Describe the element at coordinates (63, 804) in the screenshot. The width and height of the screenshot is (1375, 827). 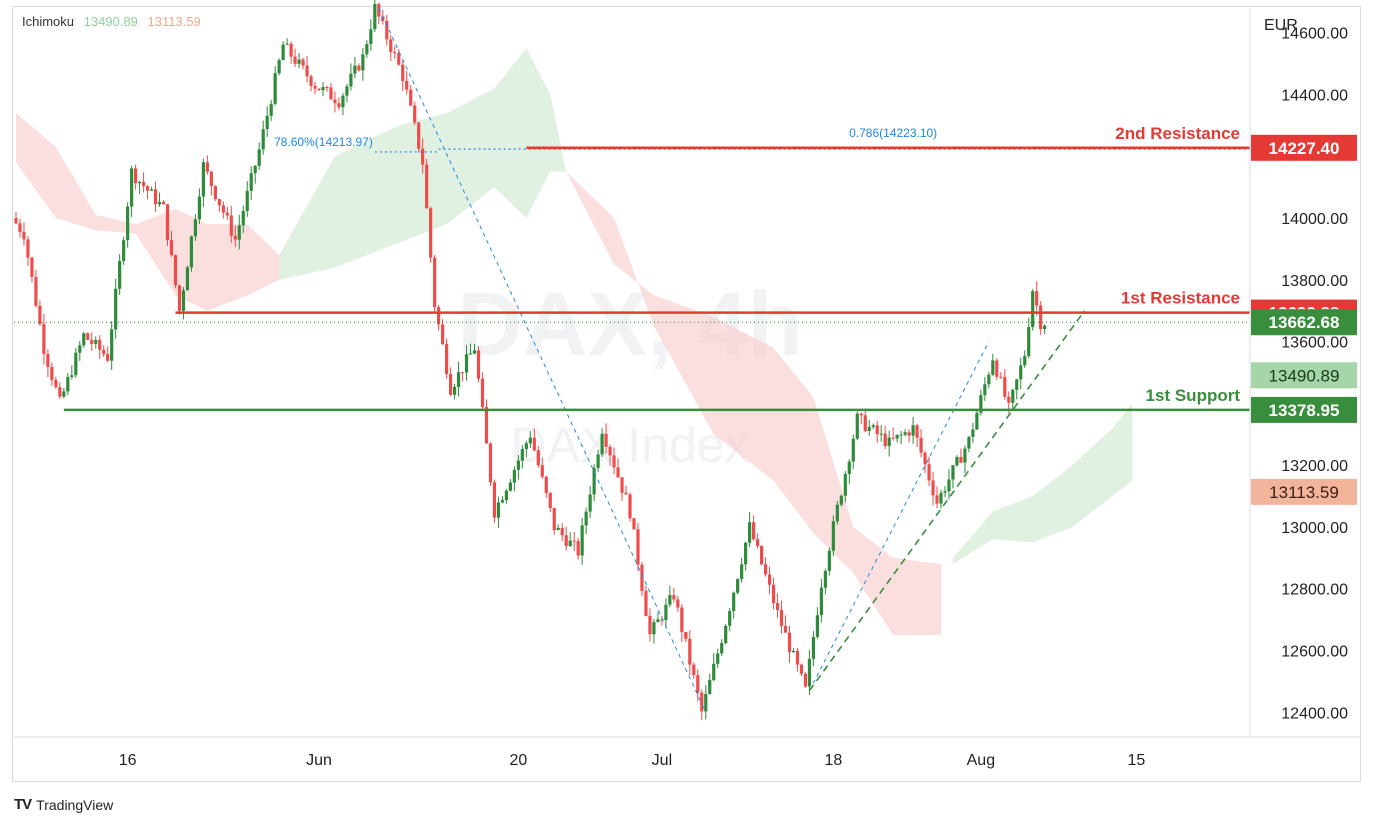
I see `tradingview-logo: TV TradingView` at that location.